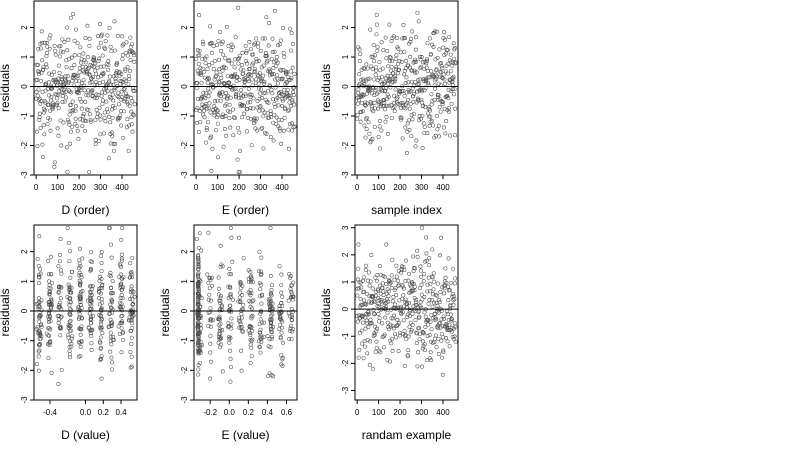  Describe the element at coordinates (379, 412) in the screenshot. I see `x-tick-label: 100` at that location.